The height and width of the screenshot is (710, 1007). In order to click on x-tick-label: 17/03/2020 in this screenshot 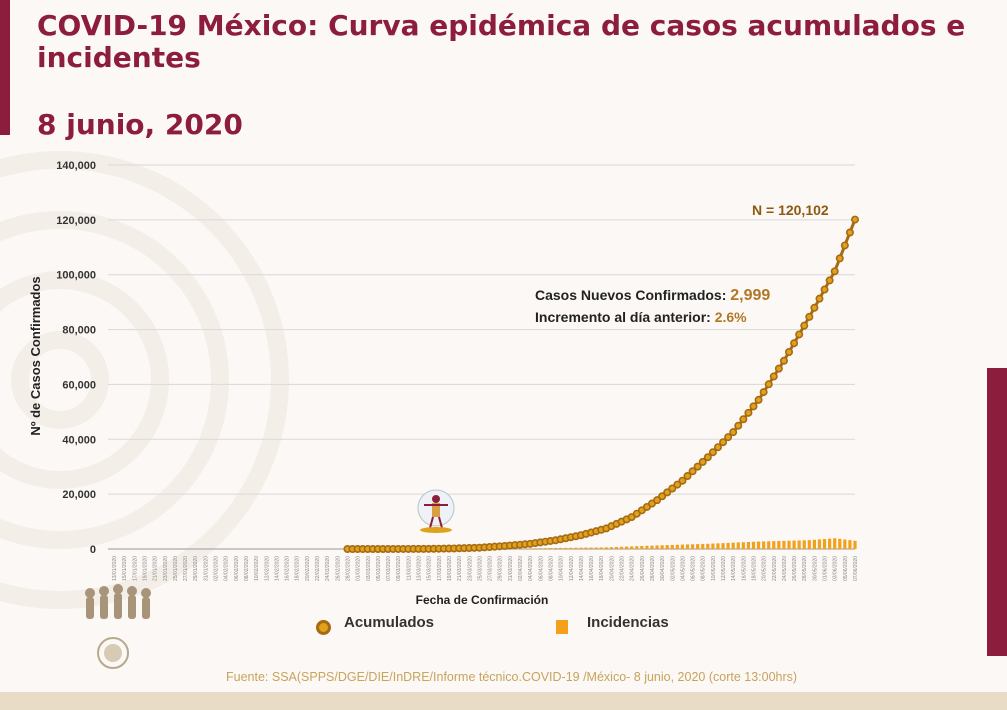, I will do `click(440, 568)`.